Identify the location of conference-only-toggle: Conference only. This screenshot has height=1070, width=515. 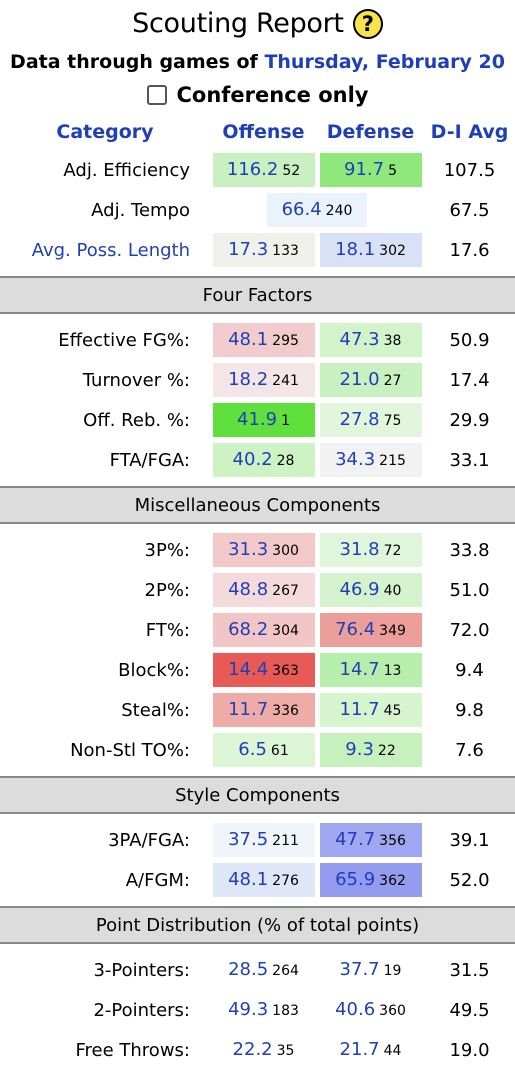
(257, 95).